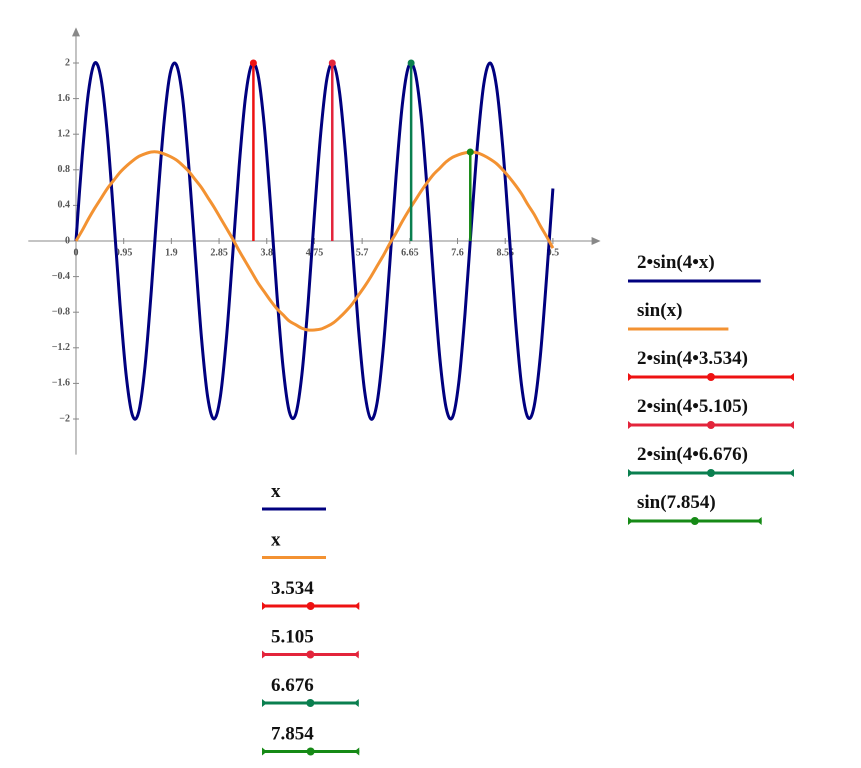 The height and width of the screenshot is (768, 861). I want to click on y-tick-label: −2, so click(64, 418).